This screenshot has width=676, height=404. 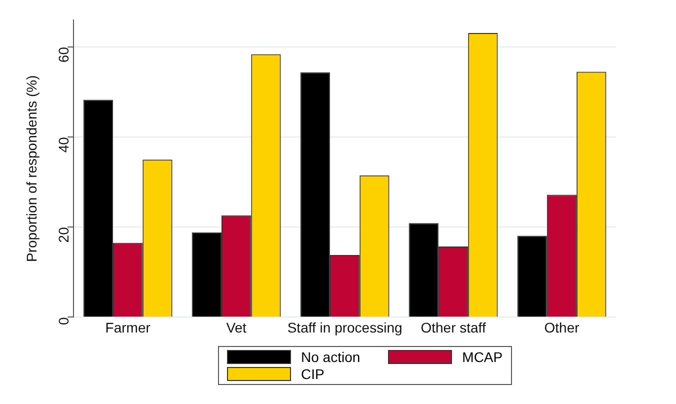 What do you see at coordinates (482, 357) in the screenshot?
I see `legend-label: MCAP` at bounding box center [482, 357].